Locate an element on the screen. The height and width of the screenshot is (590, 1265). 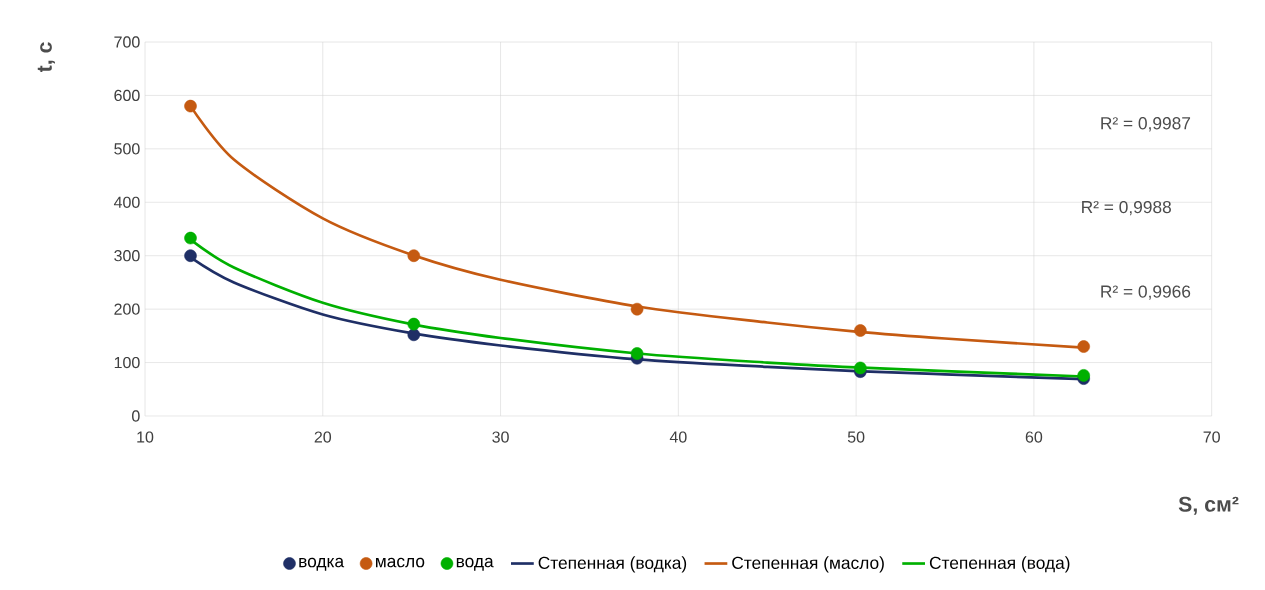
x-tick-label: 60 is located at coordinates (1034, 437).